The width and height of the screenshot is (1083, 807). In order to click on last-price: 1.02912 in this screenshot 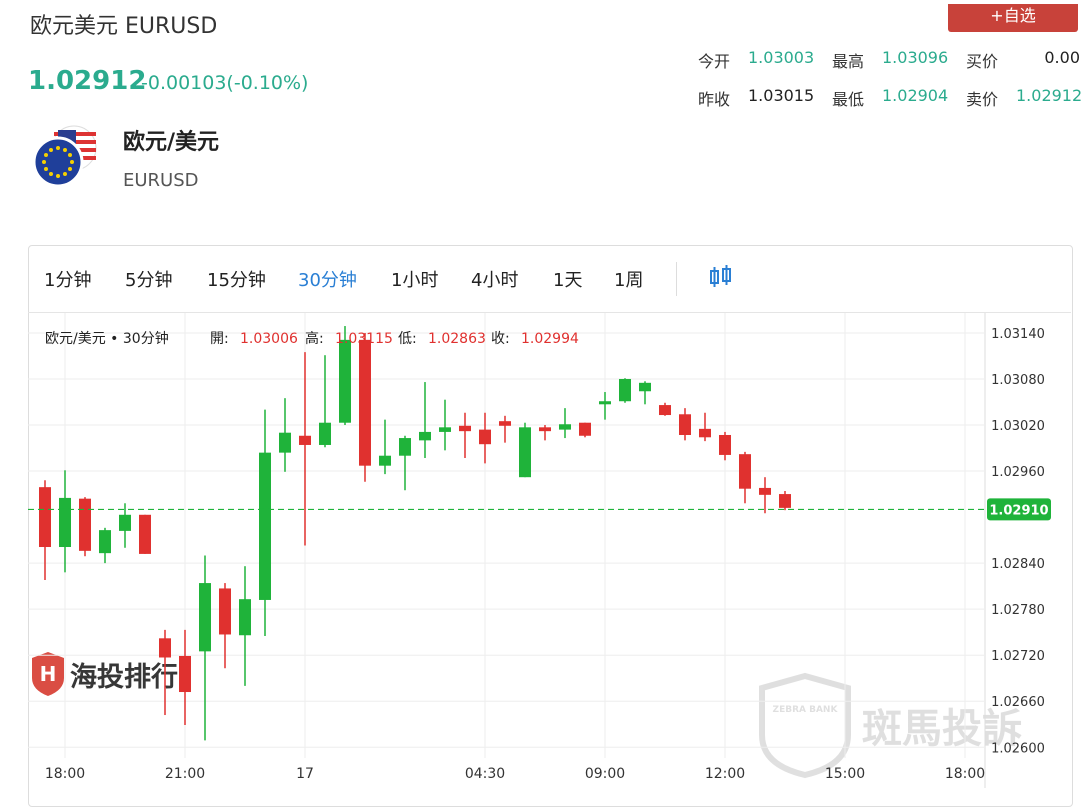, I will do `click(87, 81)`.